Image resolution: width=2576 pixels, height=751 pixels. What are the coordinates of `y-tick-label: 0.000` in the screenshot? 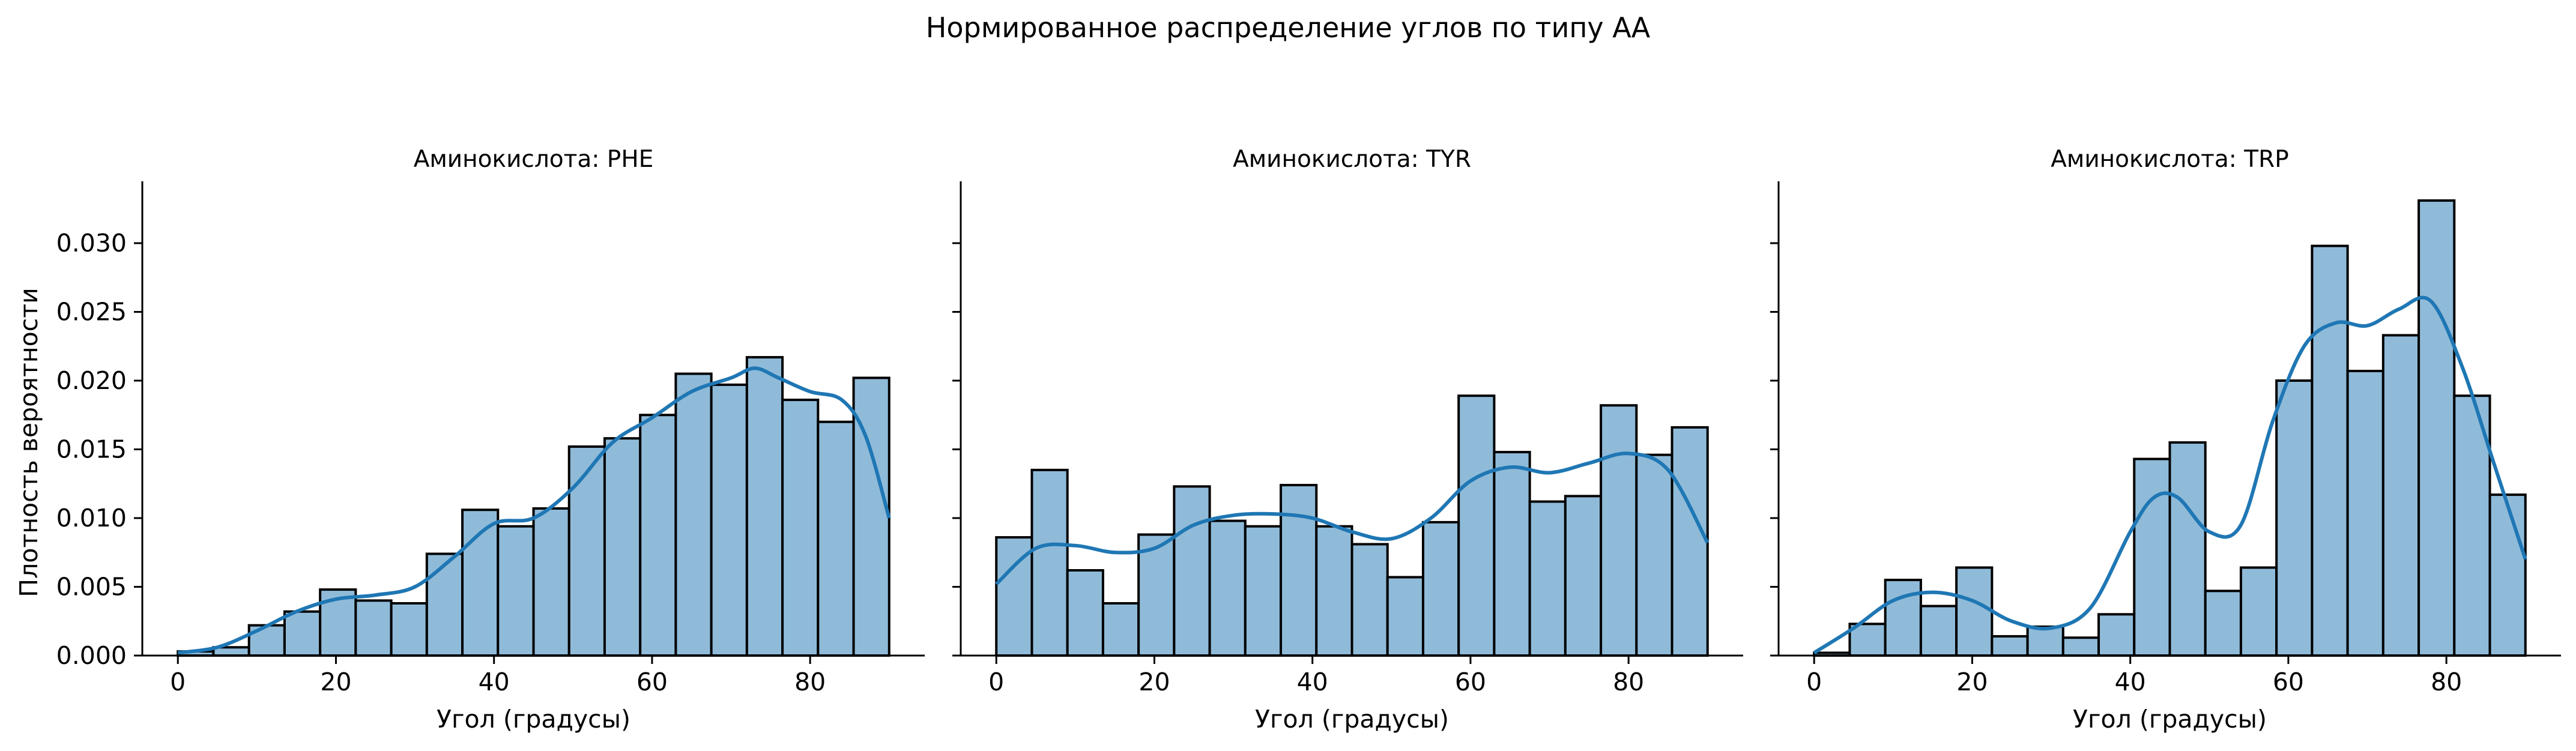 It's located at (91, 655).